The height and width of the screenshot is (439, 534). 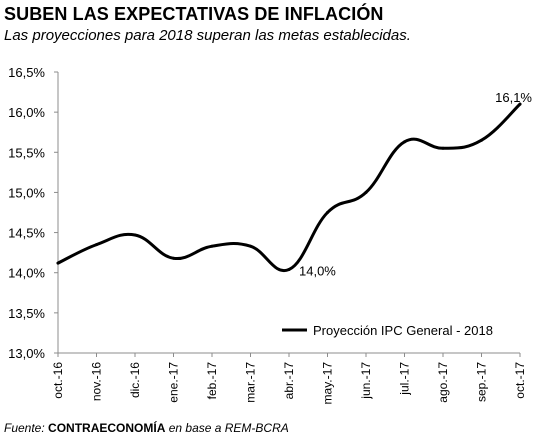 I want to click on x-tick-label: dic.-16, so click(x=135, y=380).